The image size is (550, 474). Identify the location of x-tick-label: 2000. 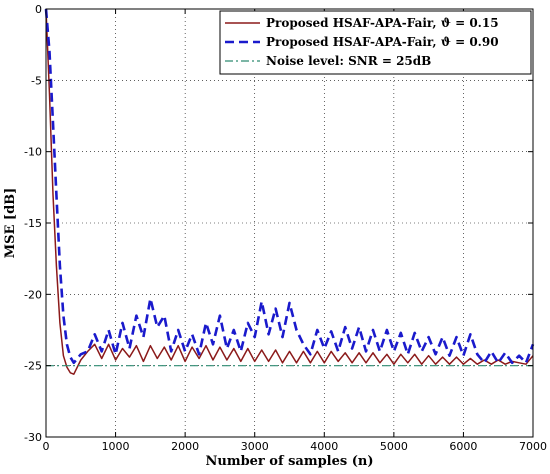
(185, 446).